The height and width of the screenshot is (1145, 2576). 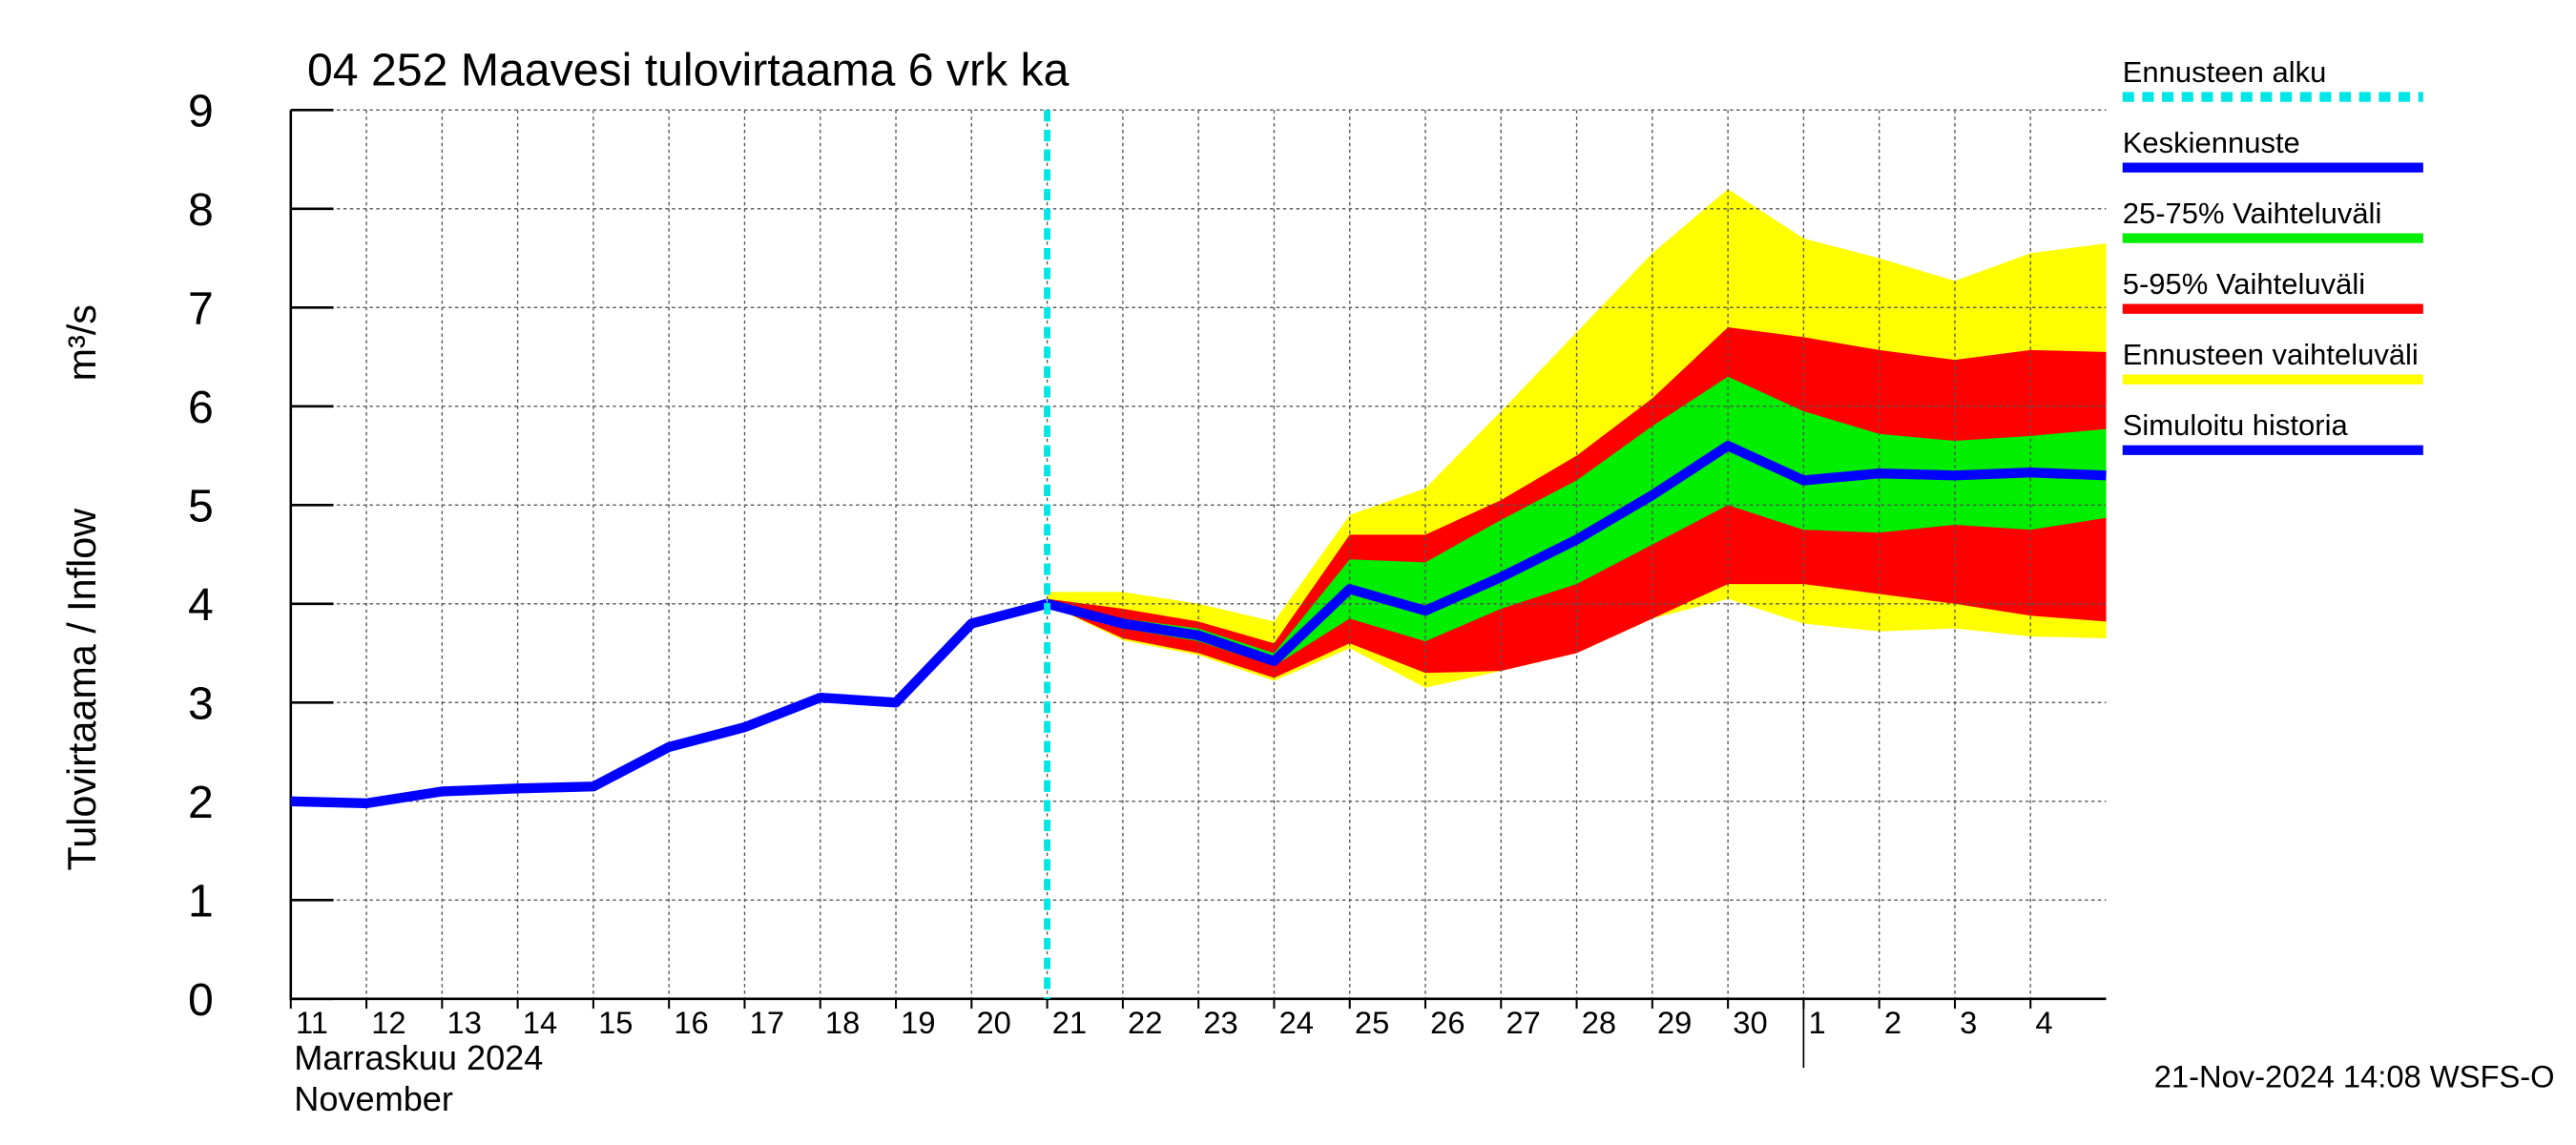 What do you see at coordinates (201, 309) in the screenshot?
I see `y-tick-label: 7` at bounding box center [201, 309].